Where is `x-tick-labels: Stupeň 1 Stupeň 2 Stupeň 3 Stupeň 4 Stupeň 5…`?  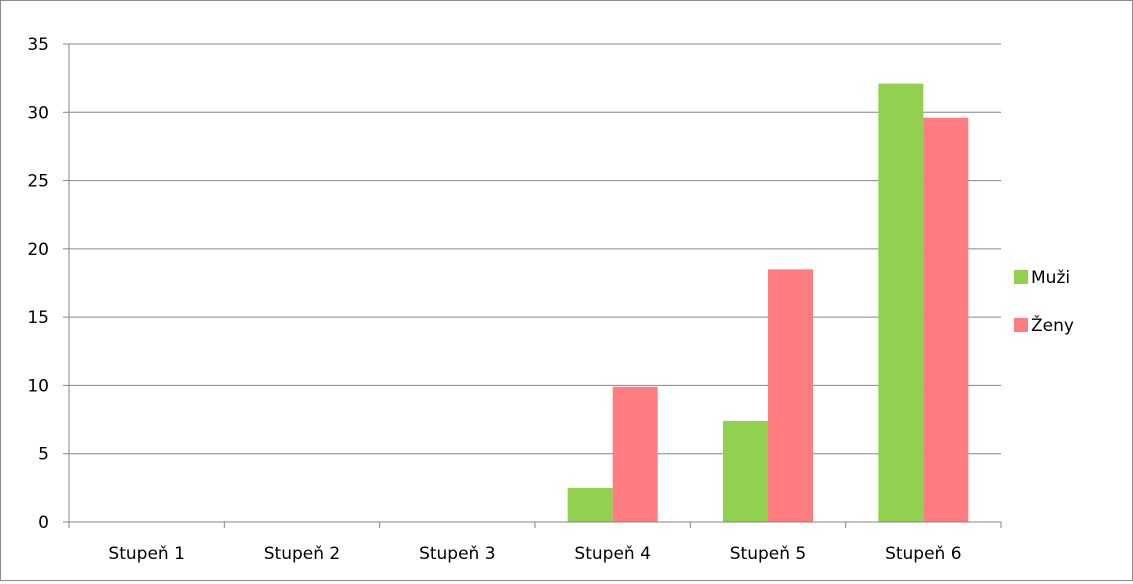 x-tick-labels: Stupeň 1 Stupeň 2 Stupeň 3 Stupeň 4 Stupeň 5… is located at coordinates (534, 554).